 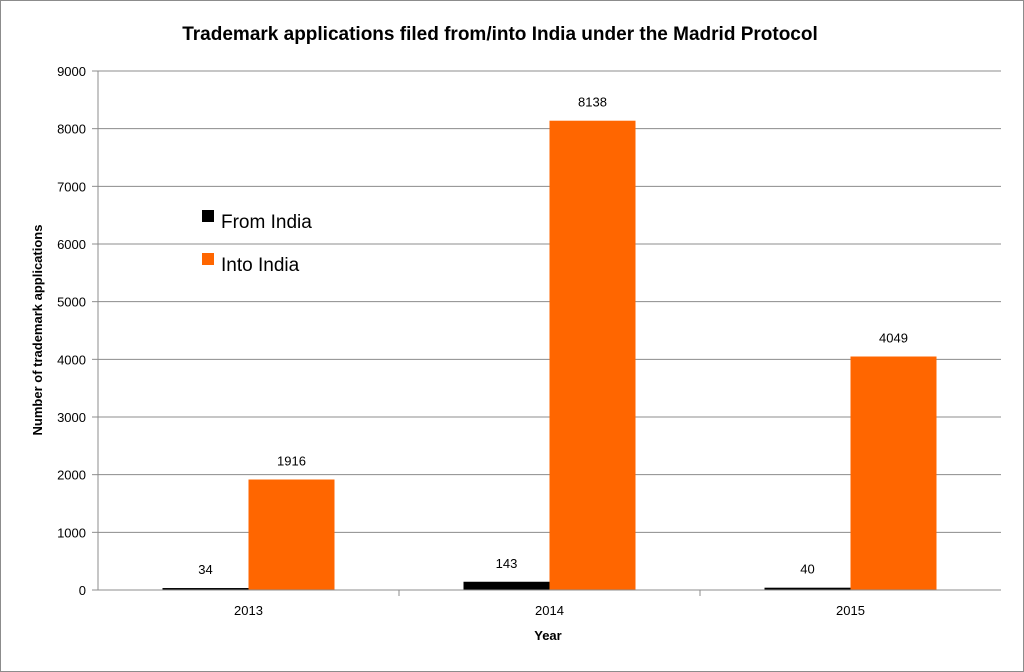 What do you see at coordinates (257, 243) in the screenshot?
I see `legend: From India Into India` at bounding box center [257, 243].